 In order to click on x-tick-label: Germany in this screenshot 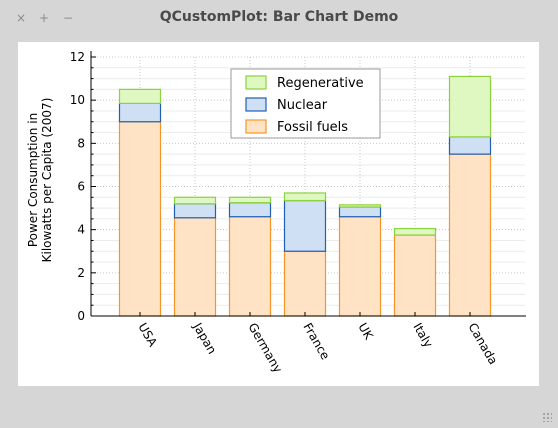, I will do `click(265, 348)`.